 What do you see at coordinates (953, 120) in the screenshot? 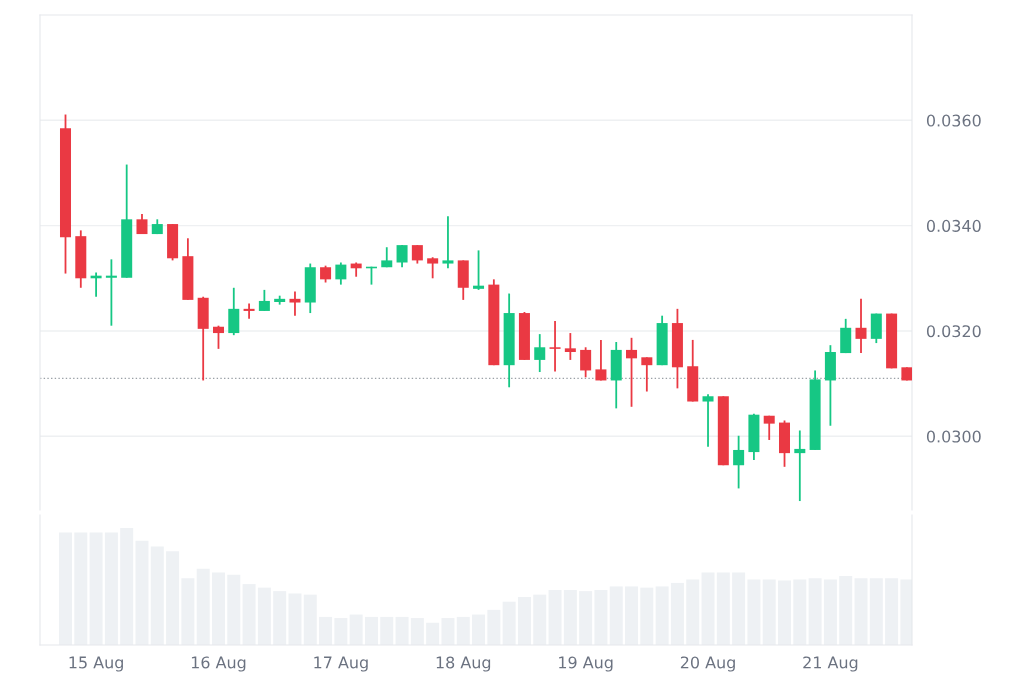
I see `y-tick-label: 0.0360` at bounding box center [953, 120].